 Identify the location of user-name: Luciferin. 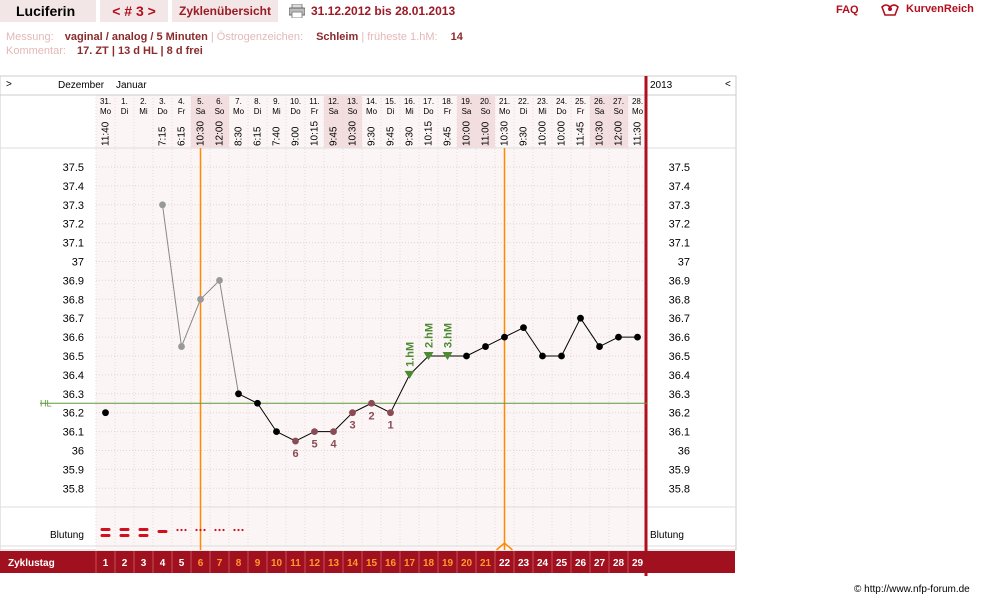
(48, 11).